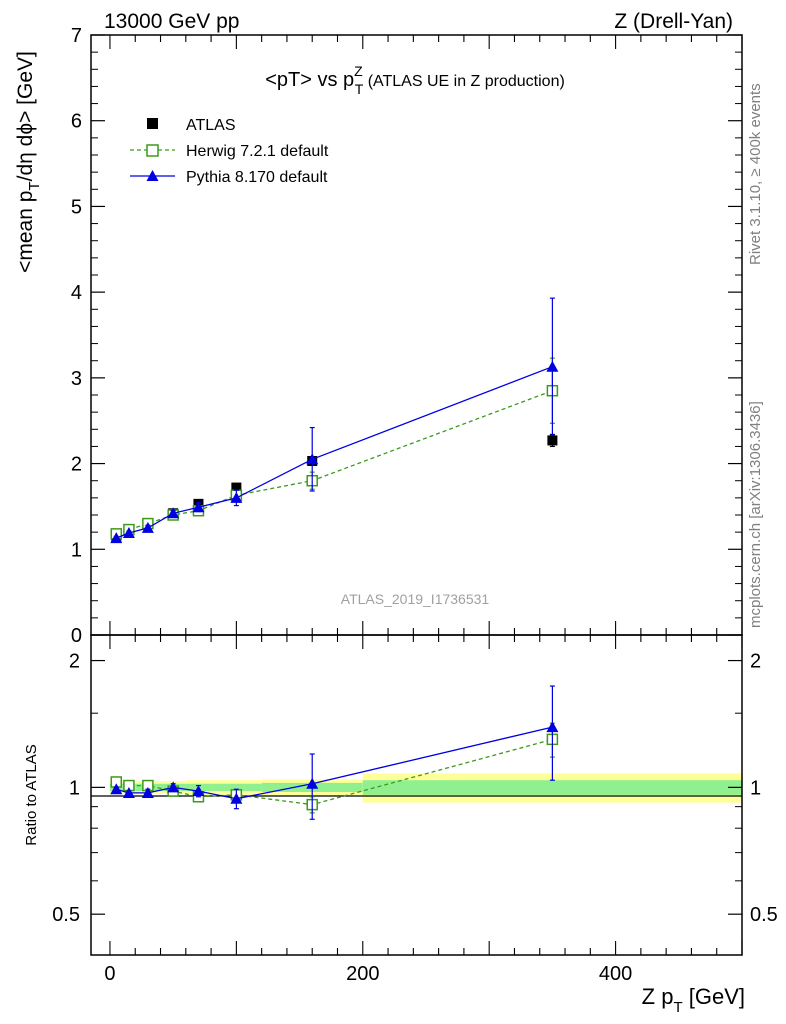  What do you see at coordinates (31, 794) in the screenshot?
I see `ratio-ylabel: Ratio to ATLAS` at bounding box center [31, 794].